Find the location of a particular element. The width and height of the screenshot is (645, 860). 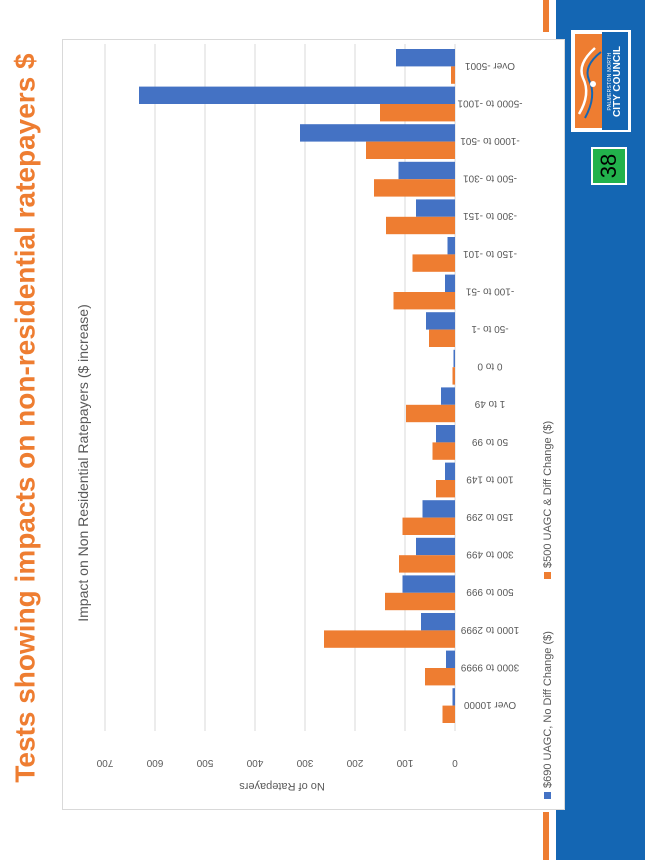

category-label: Over 10000 is located at coordinates (489, 704).